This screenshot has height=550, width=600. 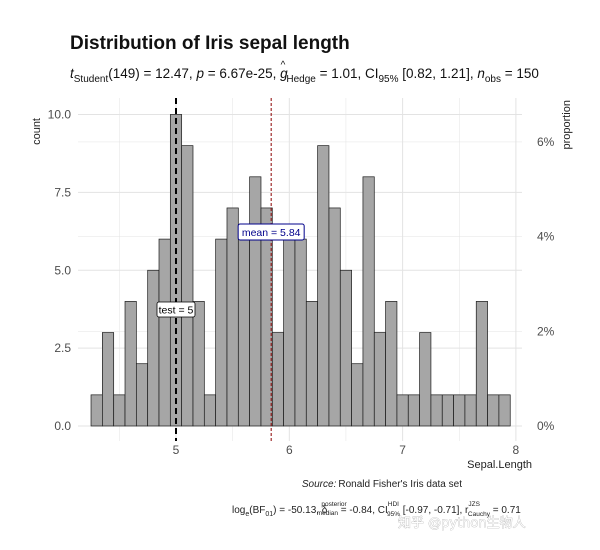 I want to click on y2-tick-label: 2%, so click(x=546, y=331).